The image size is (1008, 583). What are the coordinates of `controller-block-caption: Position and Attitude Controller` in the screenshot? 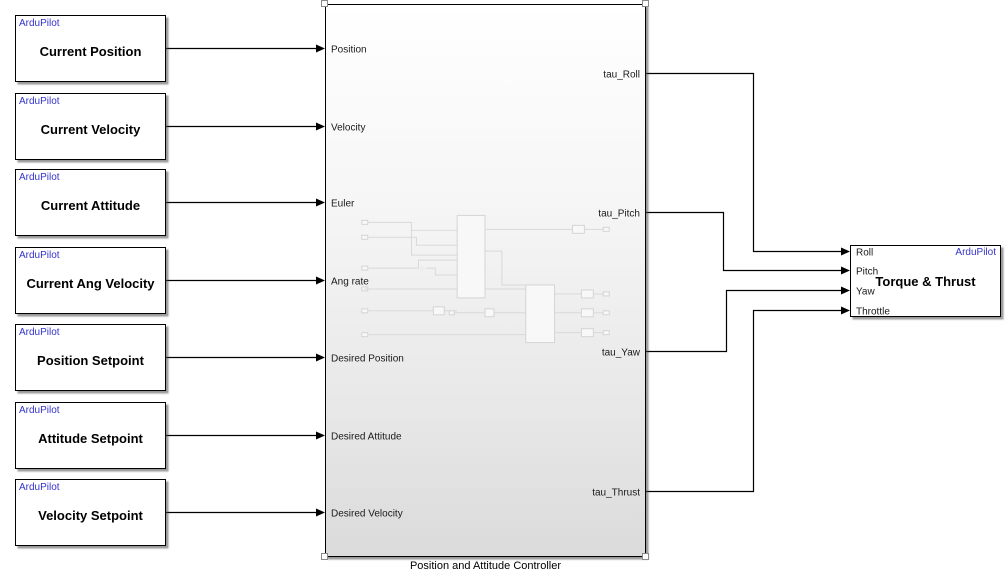 It's located at (485, 566).